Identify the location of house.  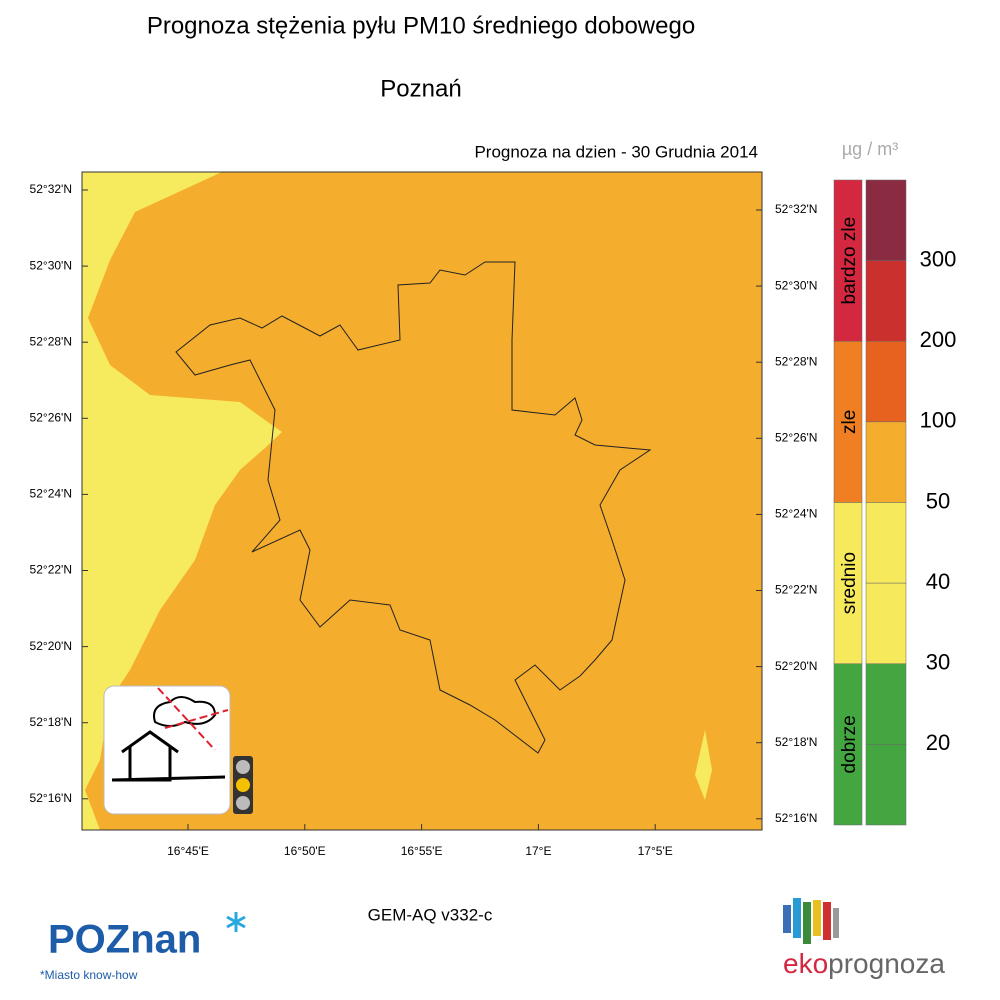
(168, 756).